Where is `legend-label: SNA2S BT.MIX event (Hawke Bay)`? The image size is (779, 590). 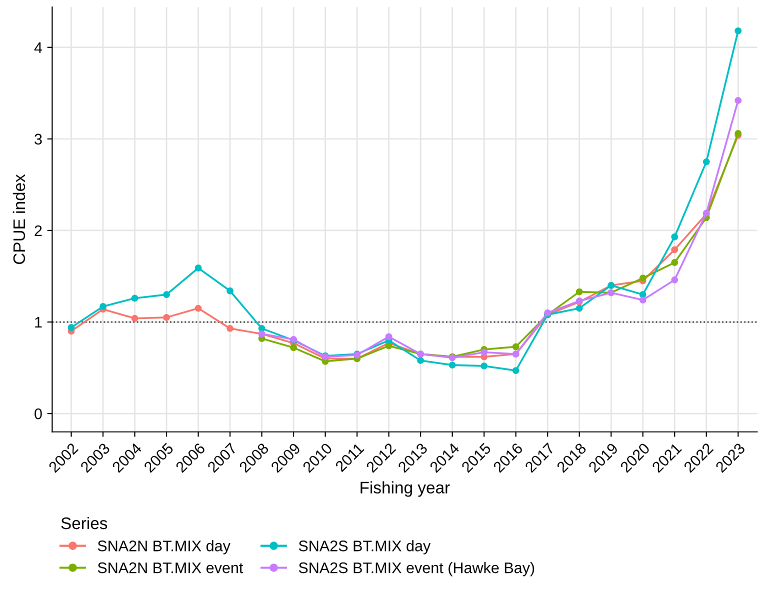 legend-label: SNA2S BT.MIX event (Hawke Bay) is located at coordinates (416, 569).